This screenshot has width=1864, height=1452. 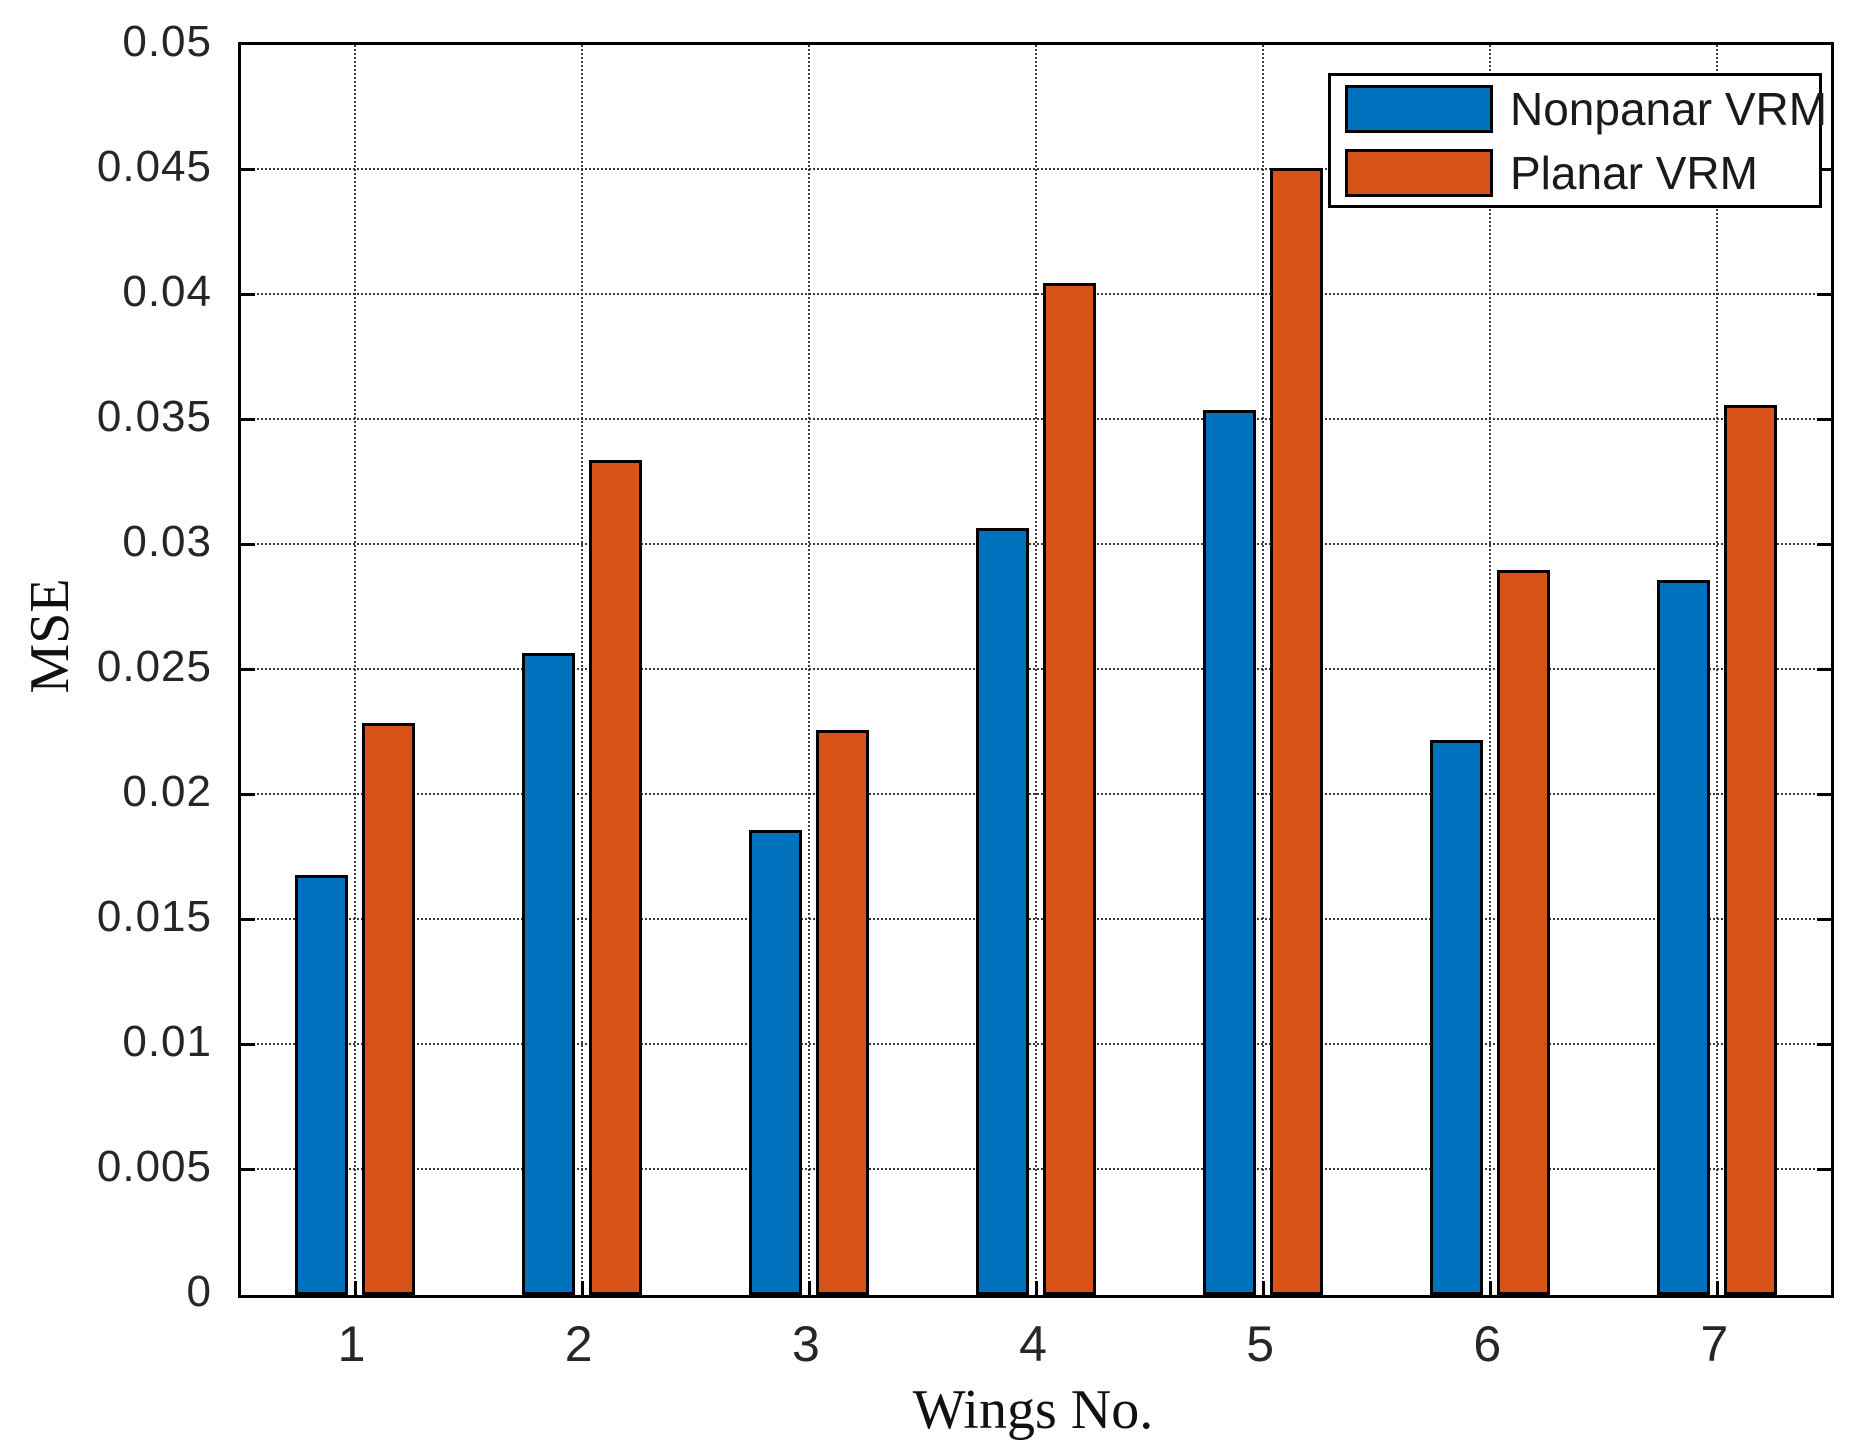 I want to click on legend-swatch-planar-vrm, so click(x=1419, y=172).